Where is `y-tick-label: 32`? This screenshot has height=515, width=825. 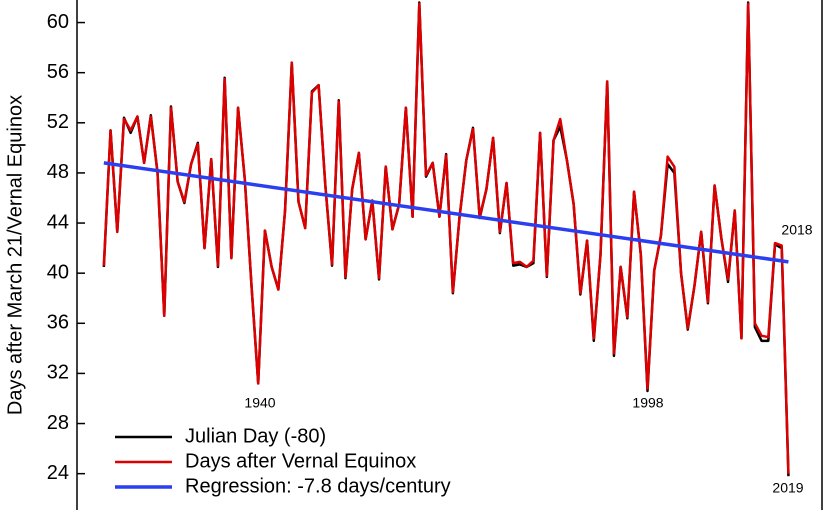 y-tick-label: 32 is located at coordinates (58, 373).